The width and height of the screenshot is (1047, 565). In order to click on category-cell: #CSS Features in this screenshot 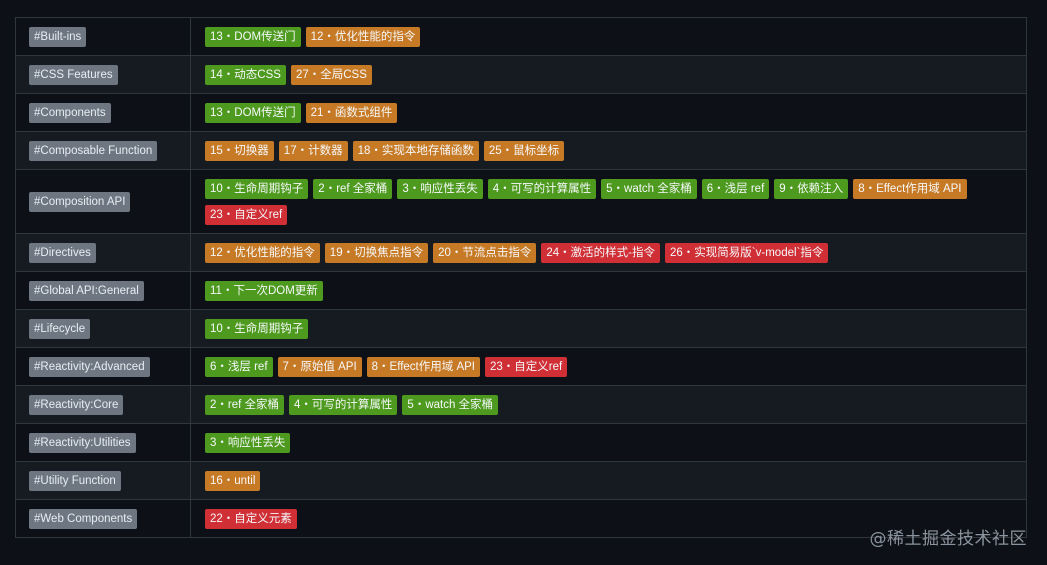, I will do `click(103, 74)`.